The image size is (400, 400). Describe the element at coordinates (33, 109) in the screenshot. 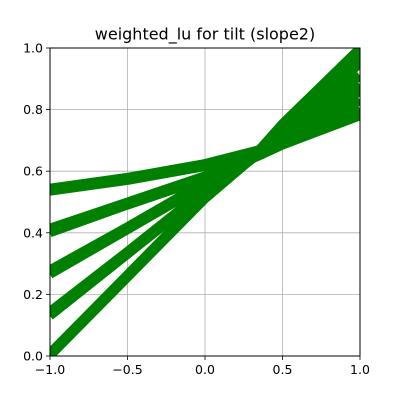

I see `y-tick-label: 0.8` at that location.